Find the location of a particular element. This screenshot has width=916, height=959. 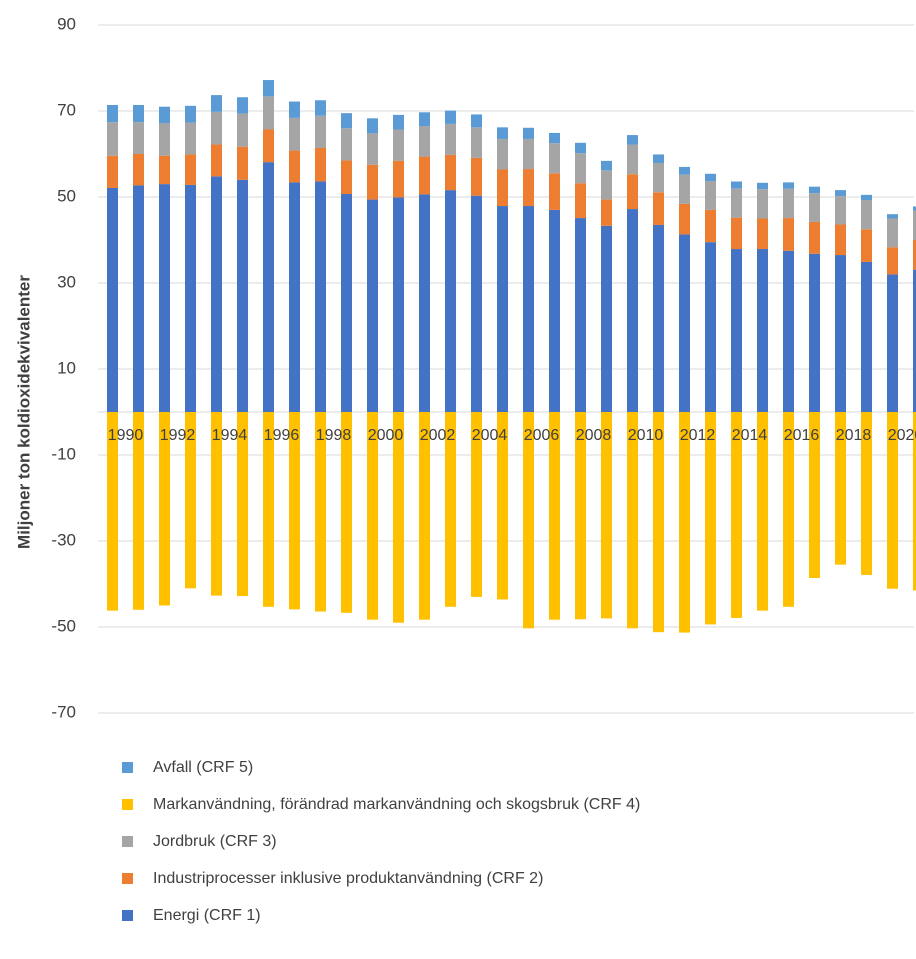

y-tick-label: 10 is located at coordinates (66, 367).